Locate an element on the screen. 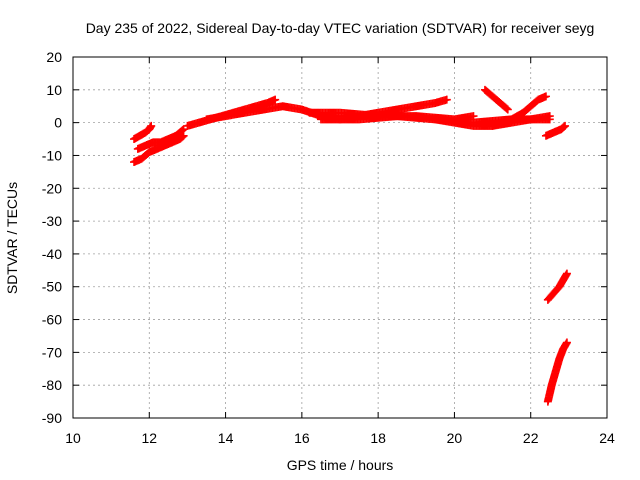  y-tick-label: -10 is located at coordinates (52, 155).